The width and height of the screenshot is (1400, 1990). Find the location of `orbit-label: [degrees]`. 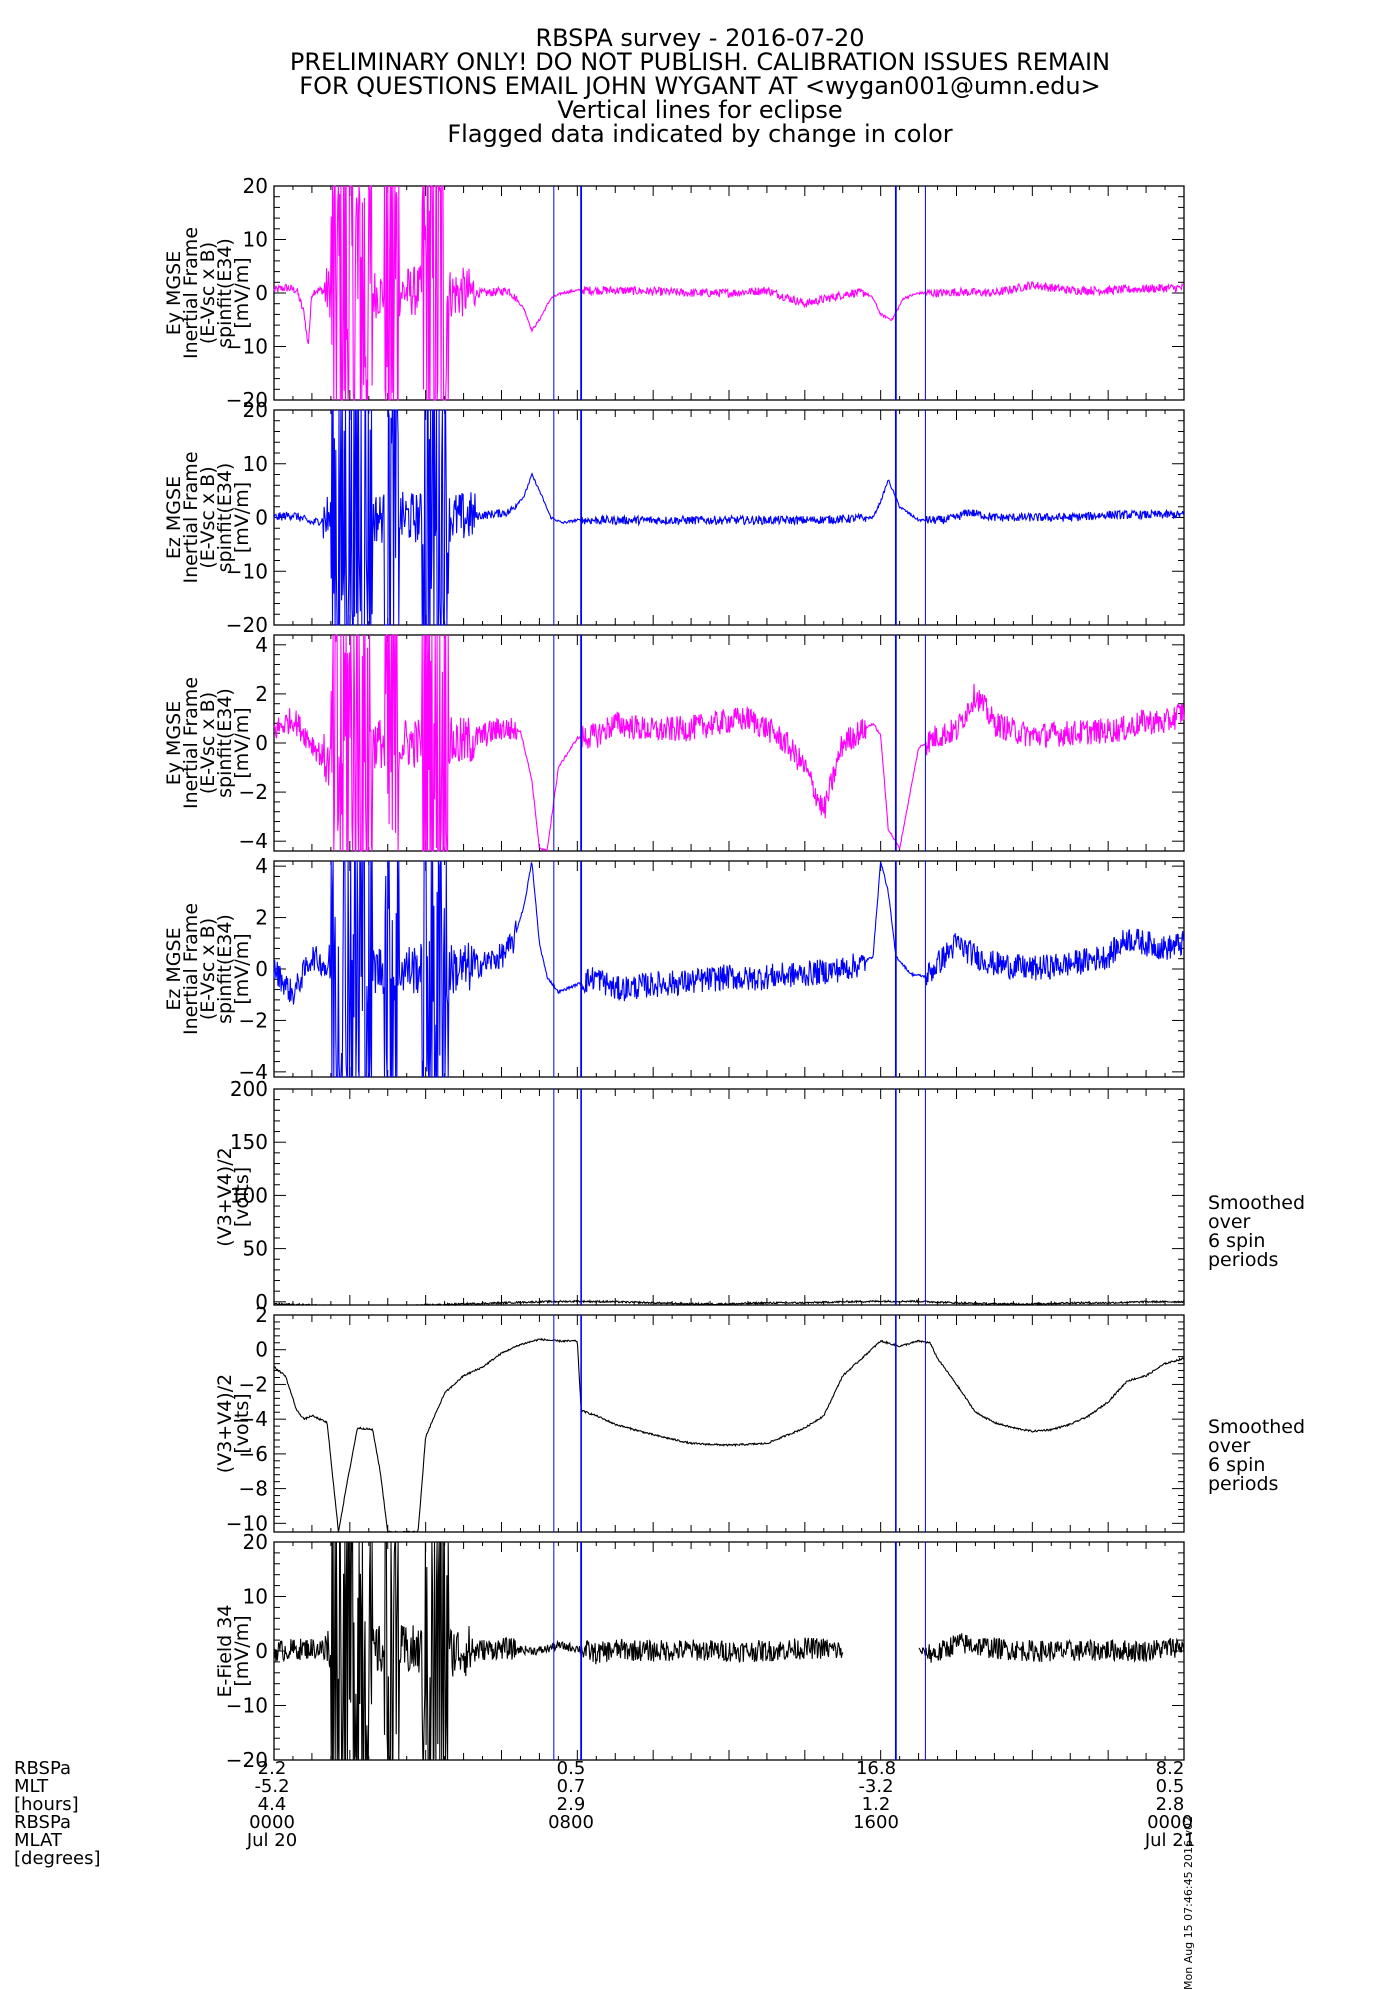

orbit-label: [degrees] is located at coordinates (57, 1858).